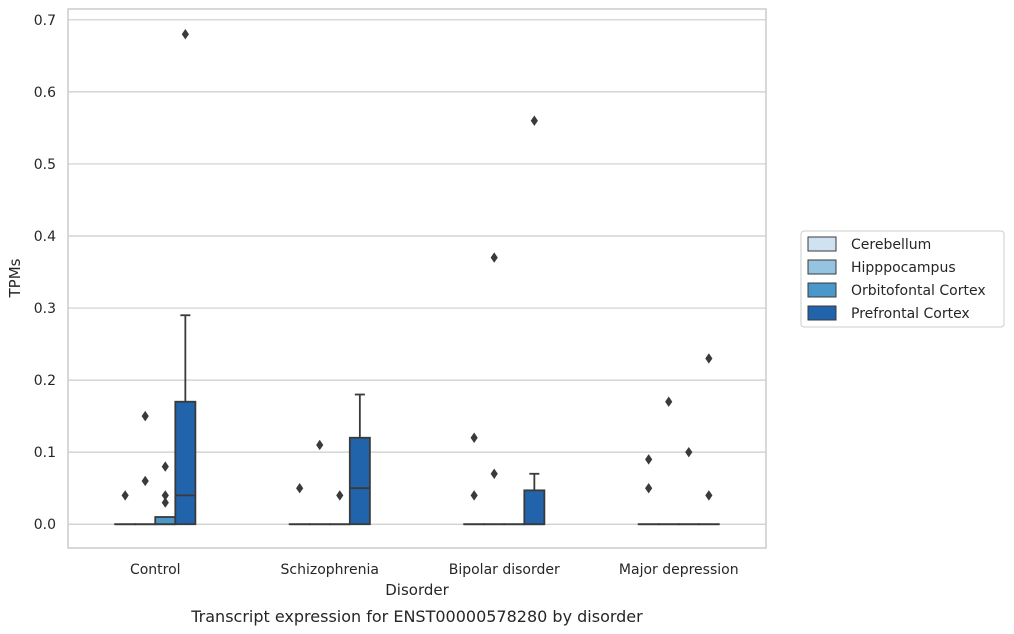 This screenshot has width=1014, height=634. What do you see at coordinates (891, 245) in the screenshot?
I see `legend-label: Cerebellum` at bounding box center [891, 245].